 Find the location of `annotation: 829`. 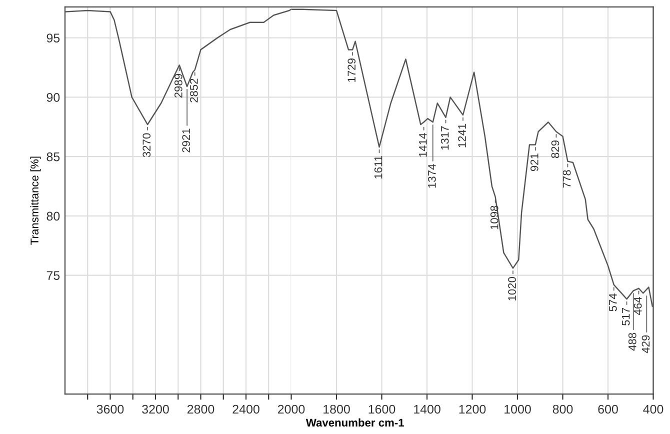

annotation: 829 is located at coordinates (555, 149).